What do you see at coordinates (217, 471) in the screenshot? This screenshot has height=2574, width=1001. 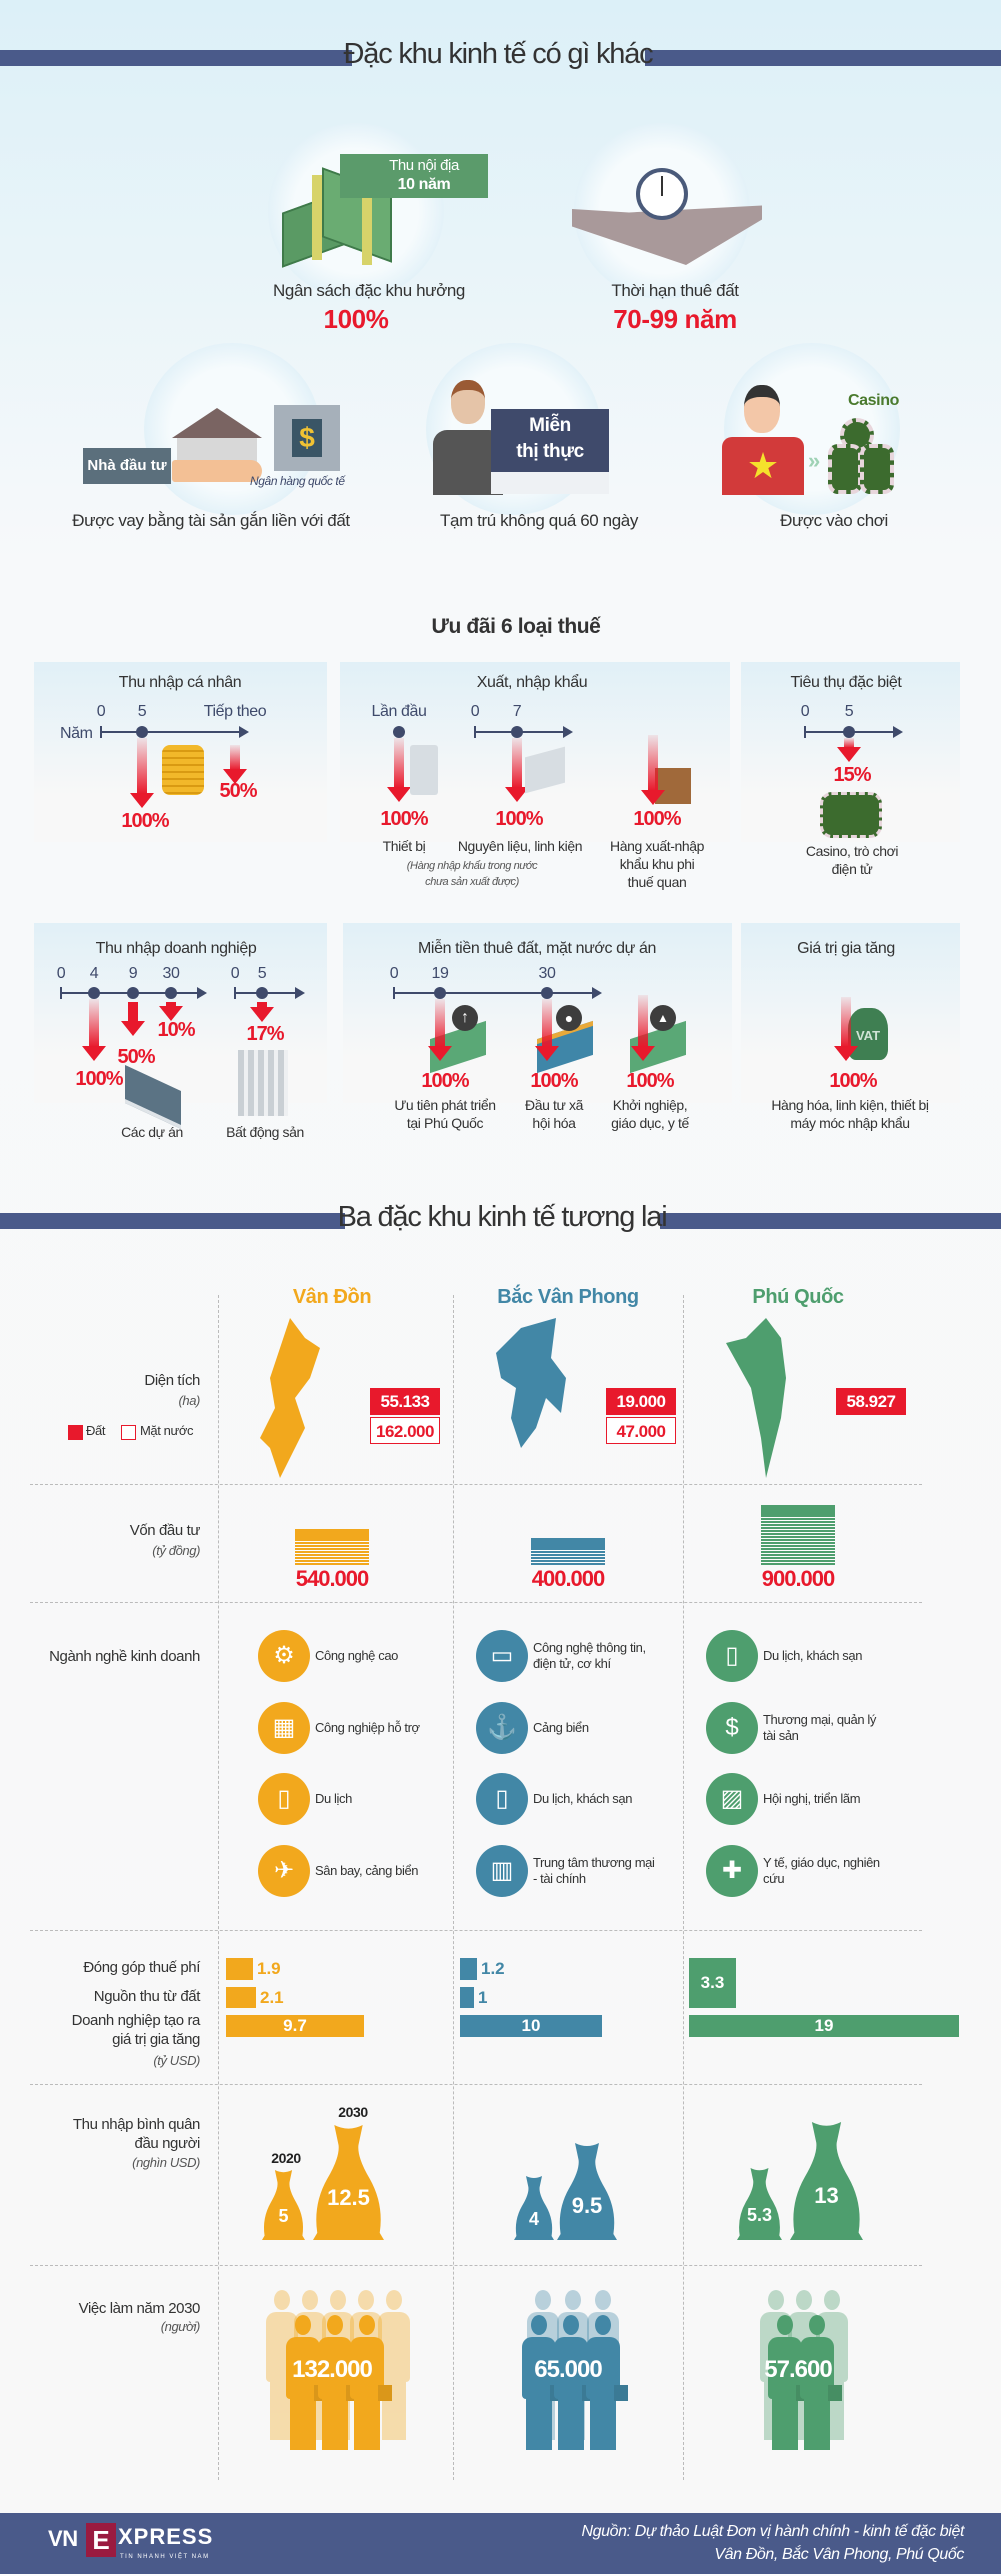 I see `hand-icon` at bounding box center [217, 471].